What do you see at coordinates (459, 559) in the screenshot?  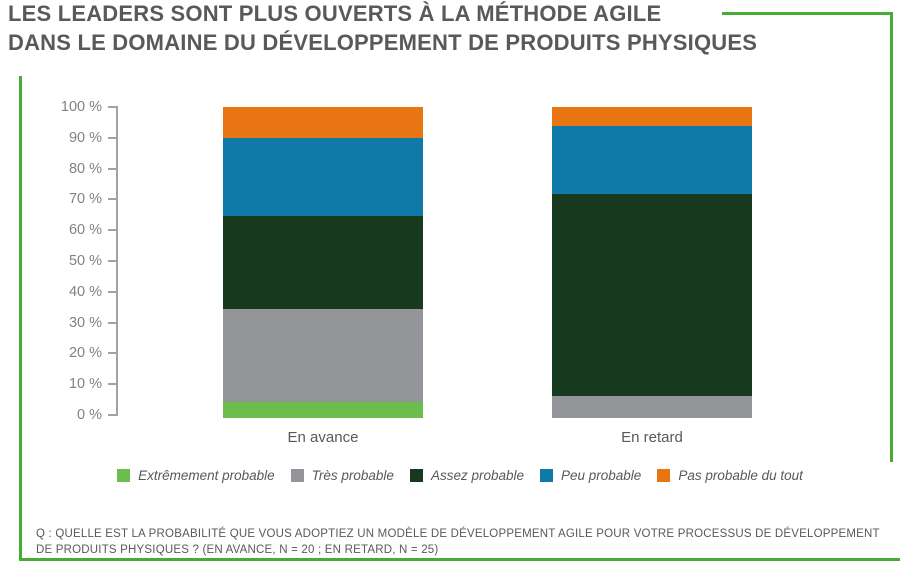 I see `frame-bottom-line` at bounding box center [459, 559].